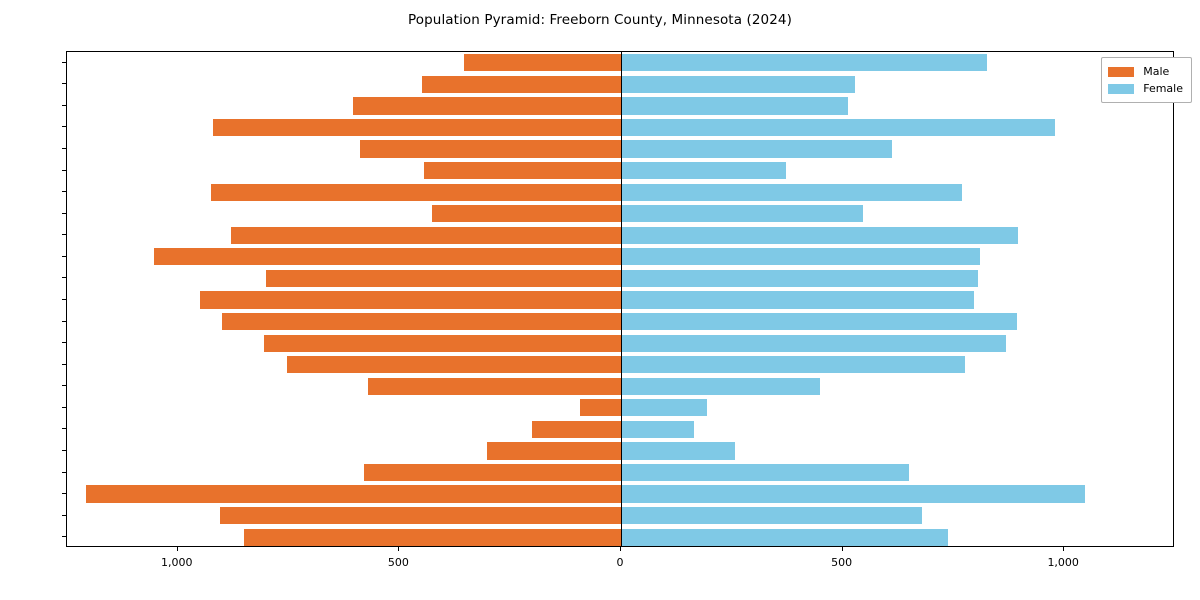 This screenshot has height=600, width=1200. Describe the element at coordinates (620, 562) in the screenshot. I see `x-axis-tick-label: 0` at that location.